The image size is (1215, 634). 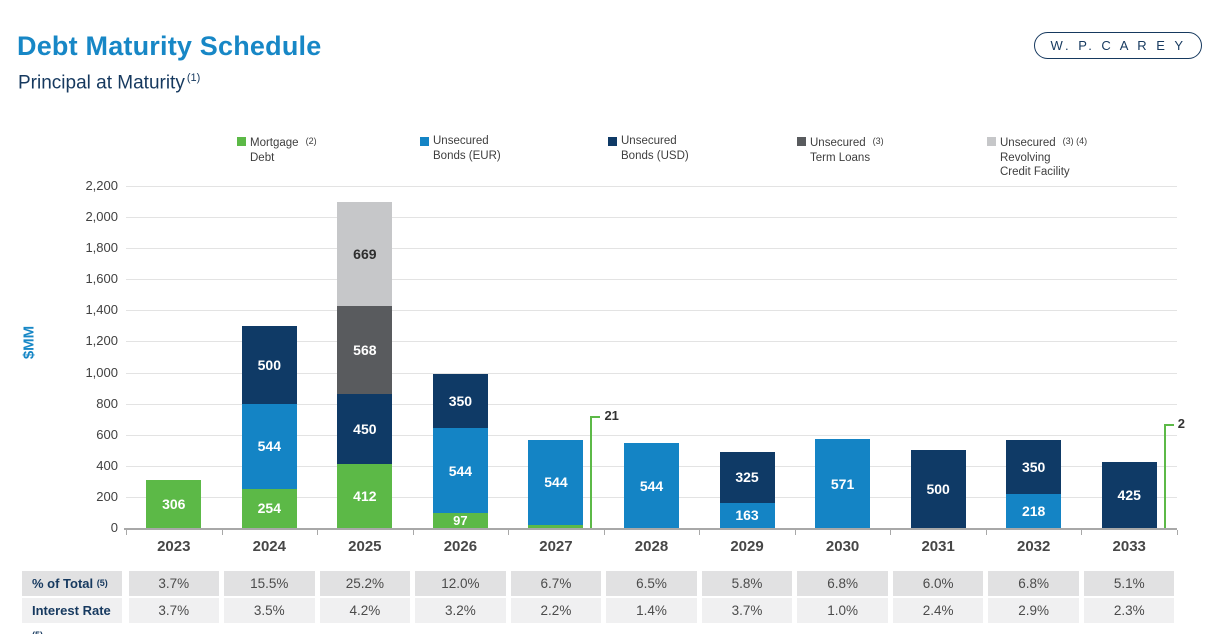 What do you see at coordinates (1033, 610) in the screenshot?
I see `table-cell: 2.9%` at bounding box center [1033, 610].